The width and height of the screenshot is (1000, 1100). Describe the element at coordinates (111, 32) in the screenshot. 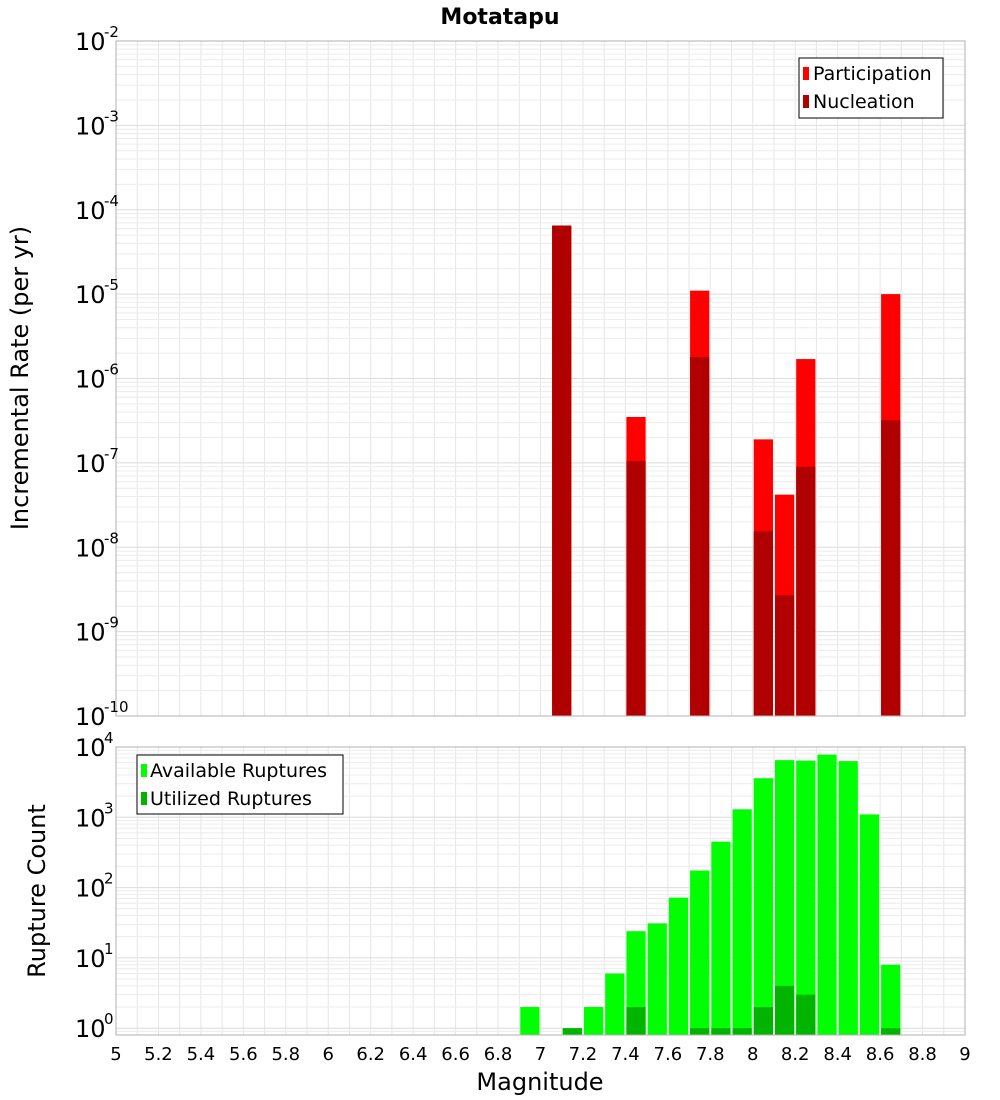

I see `top-y-tick-exponent: -2` at that location.